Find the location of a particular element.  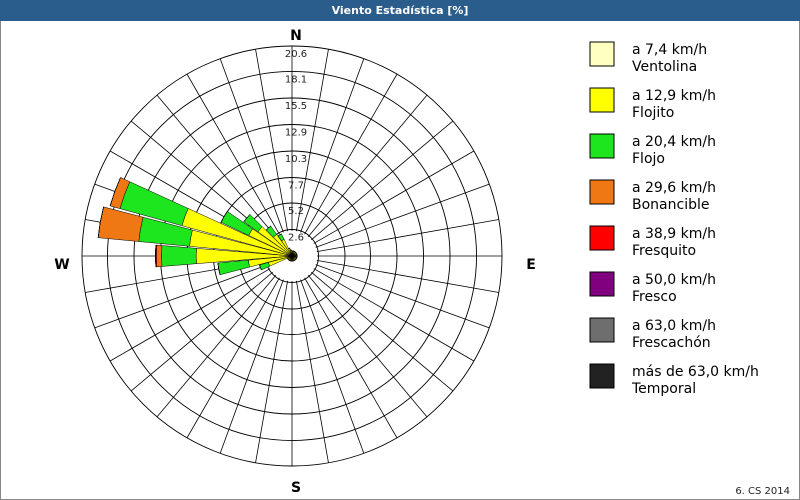

legend-description: Fresquito is located at coordinates (664, 251).